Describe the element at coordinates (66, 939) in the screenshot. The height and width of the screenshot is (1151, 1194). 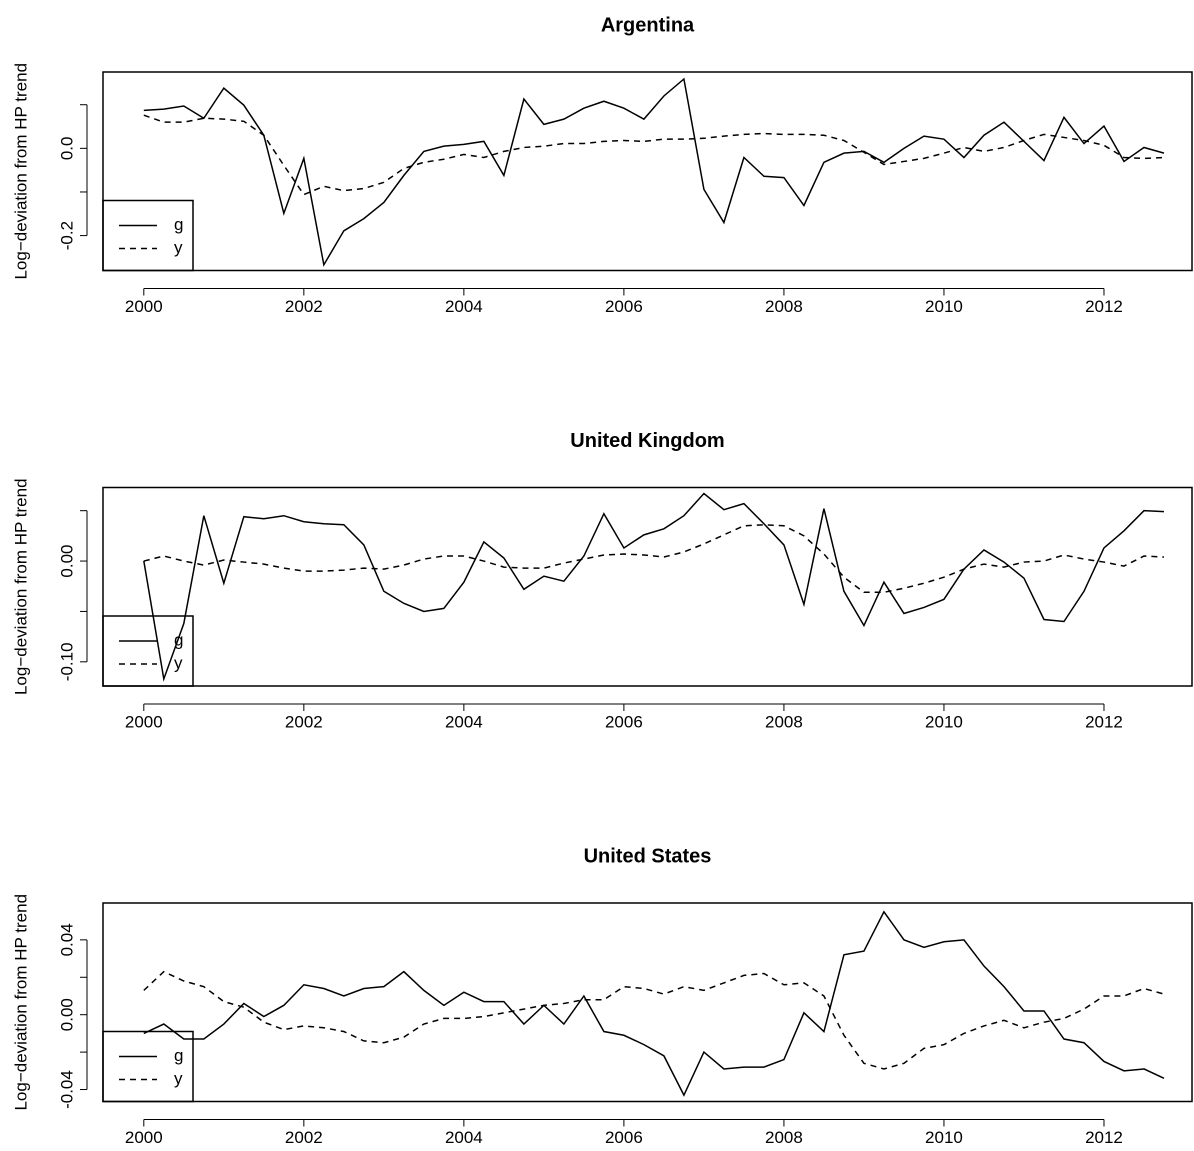
I see `y-tick-label: 0.04` at that location.